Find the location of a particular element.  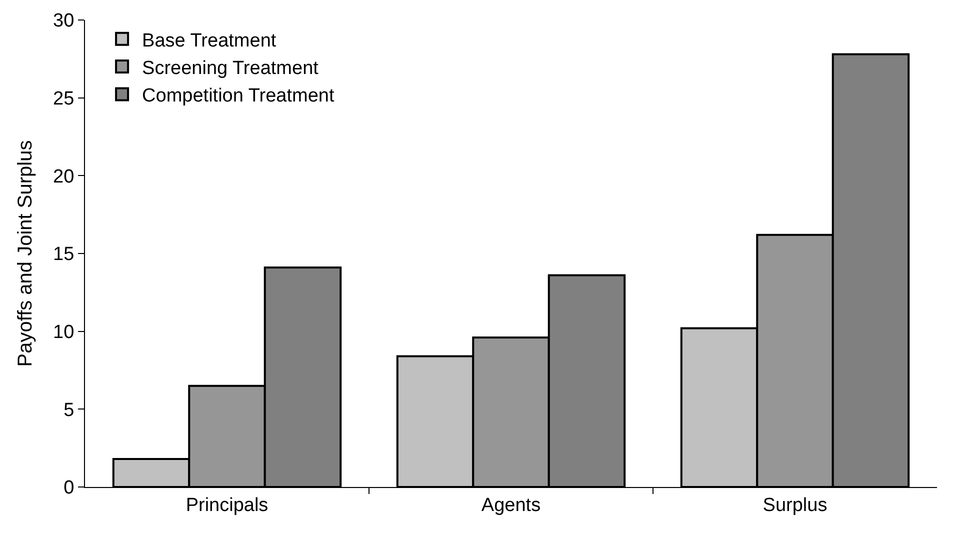

y-tick-label: 10 is located at coordinates (63, 332).